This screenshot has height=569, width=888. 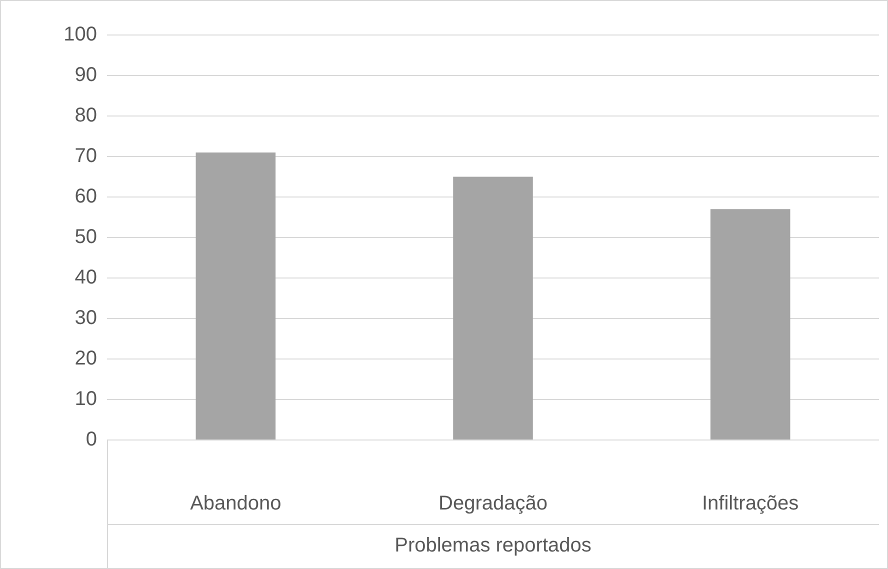 What do you see at coordinates (493, 503) in the screenshot?
I see `x-tick-label: Degradação` at bounding box center [493, 503].